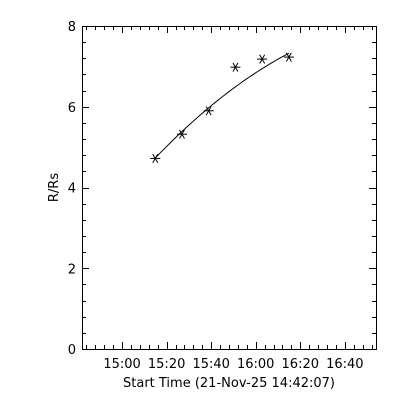 The width and height of the screenshot is (400, 400). What do you see at coordinates (72, 27) in the screenshot?
I see `y-tick-label: 8` at bounding box center [72, 27].